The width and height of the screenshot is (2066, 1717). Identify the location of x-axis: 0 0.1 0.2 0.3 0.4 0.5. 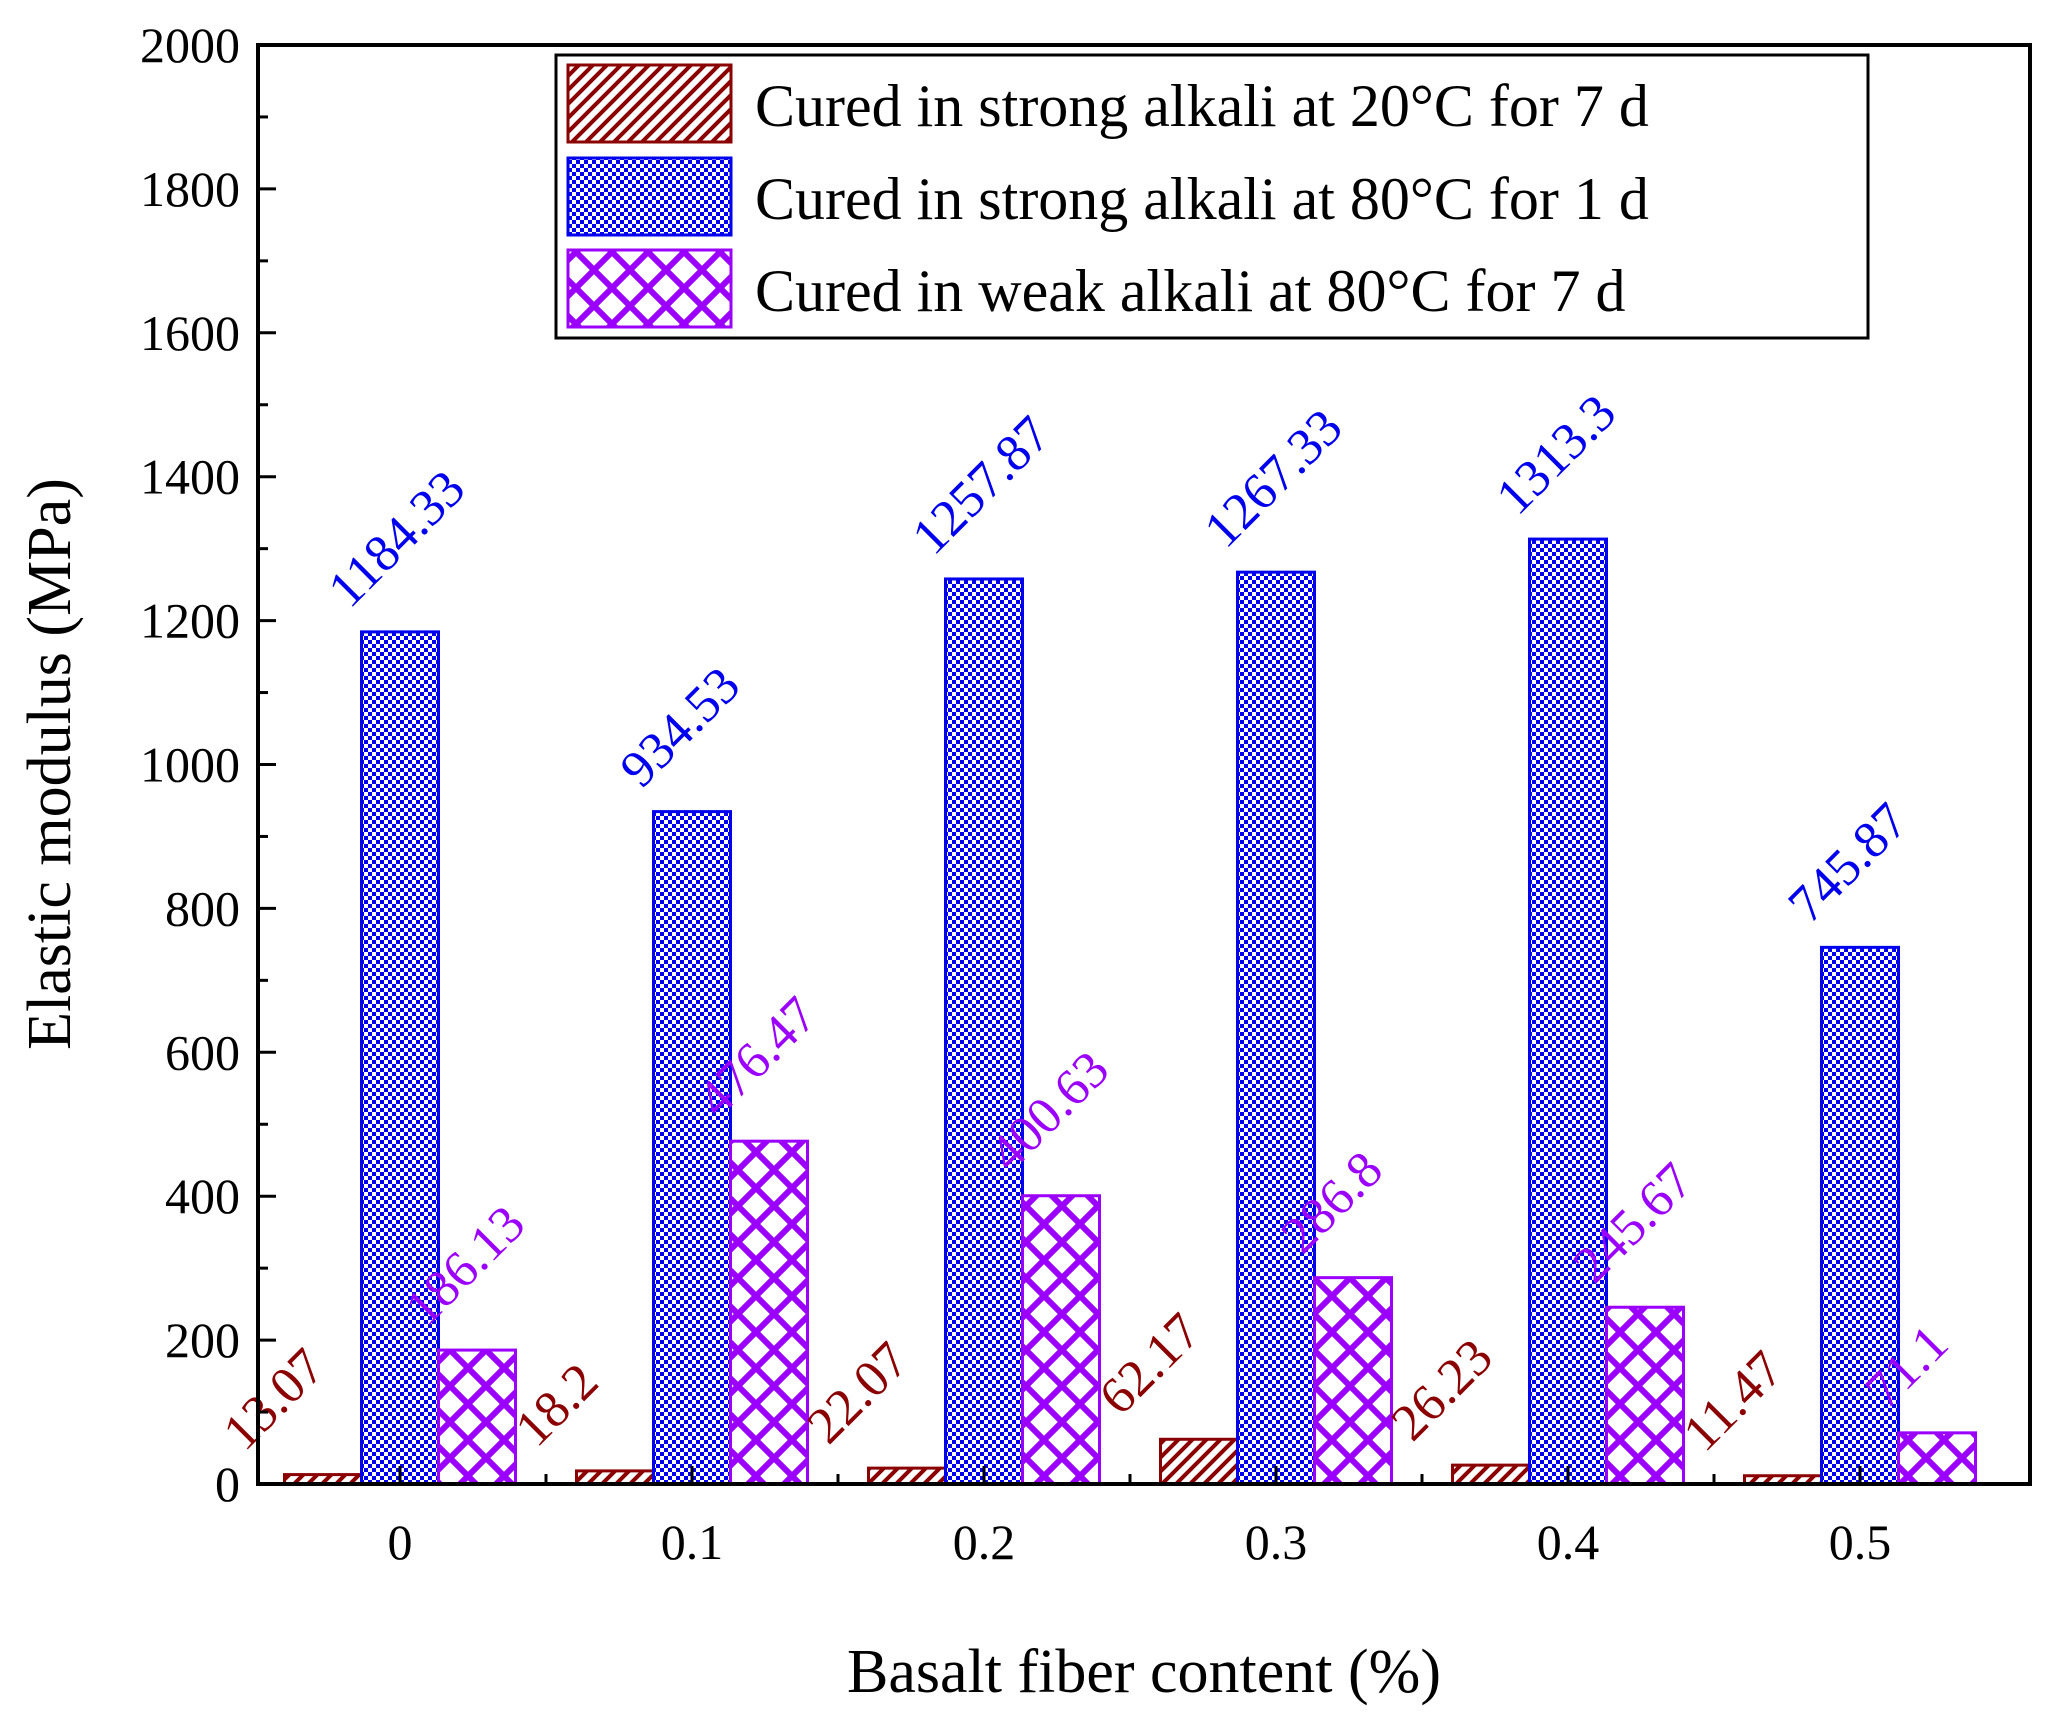
(1140, 1518).